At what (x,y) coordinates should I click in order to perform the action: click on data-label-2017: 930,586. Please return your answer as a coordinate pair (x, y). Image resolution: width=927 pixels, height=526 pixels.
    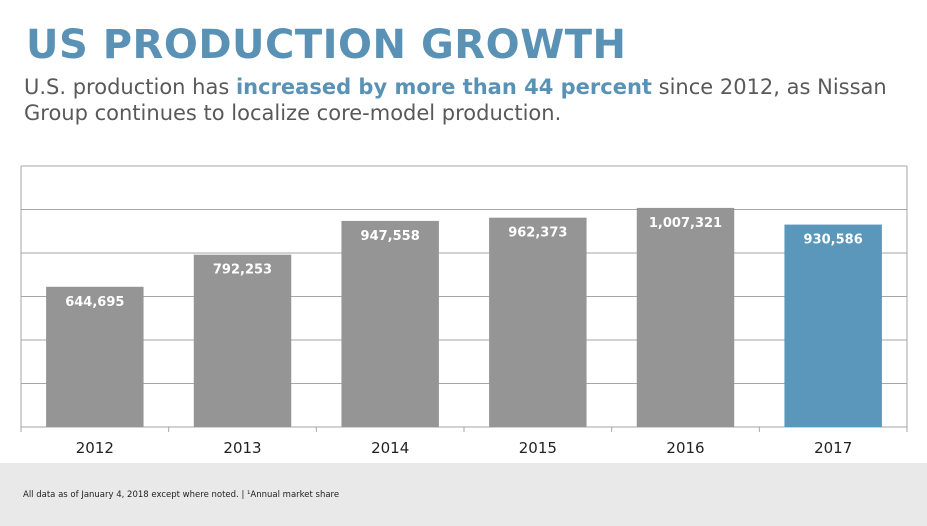
    Looking at the image, I should click on (833, 240).